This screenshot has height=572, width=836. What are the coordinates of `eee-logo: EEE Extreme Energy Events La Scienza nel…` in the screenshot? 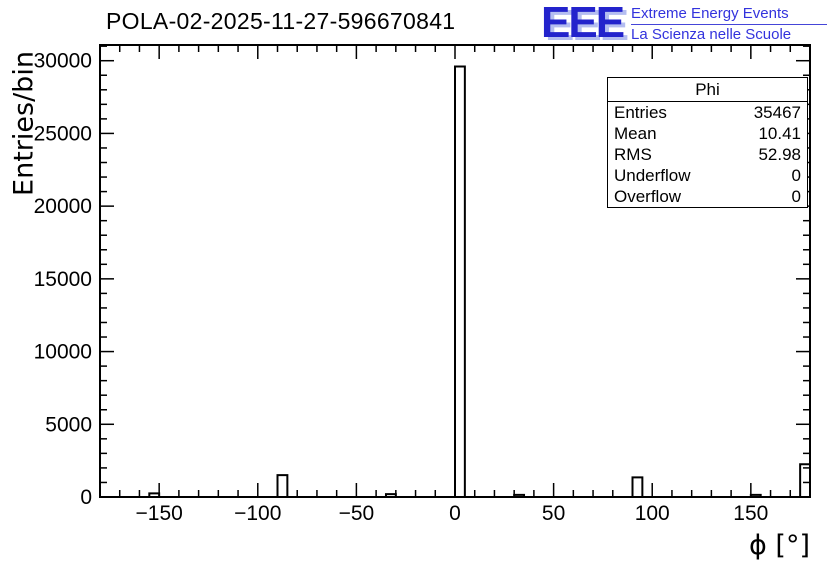 It's located at (684, 23).